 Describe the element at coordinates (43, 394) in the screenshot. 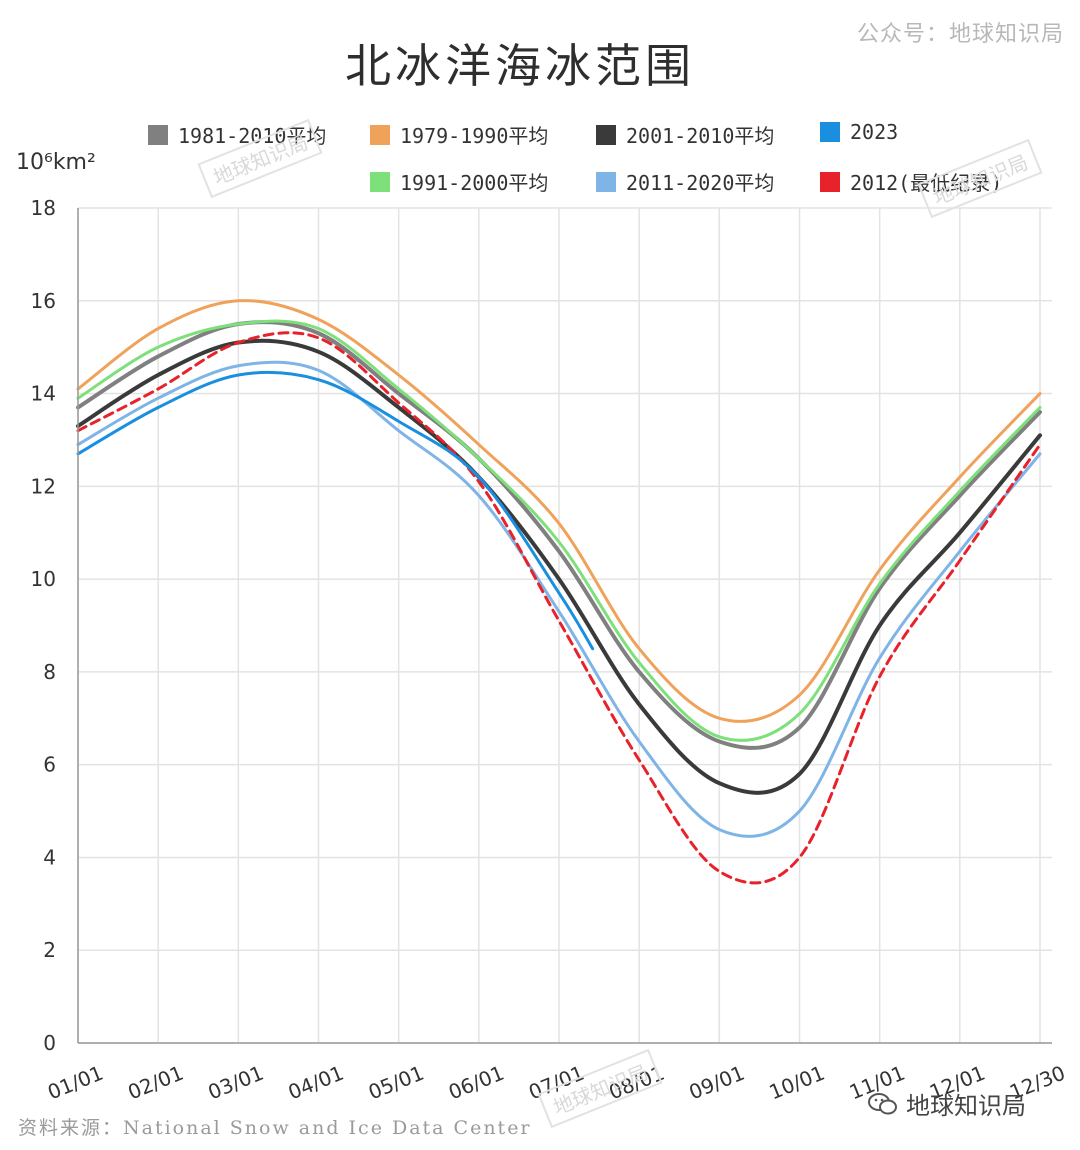

I see `y-tick-label: 14` at that location.